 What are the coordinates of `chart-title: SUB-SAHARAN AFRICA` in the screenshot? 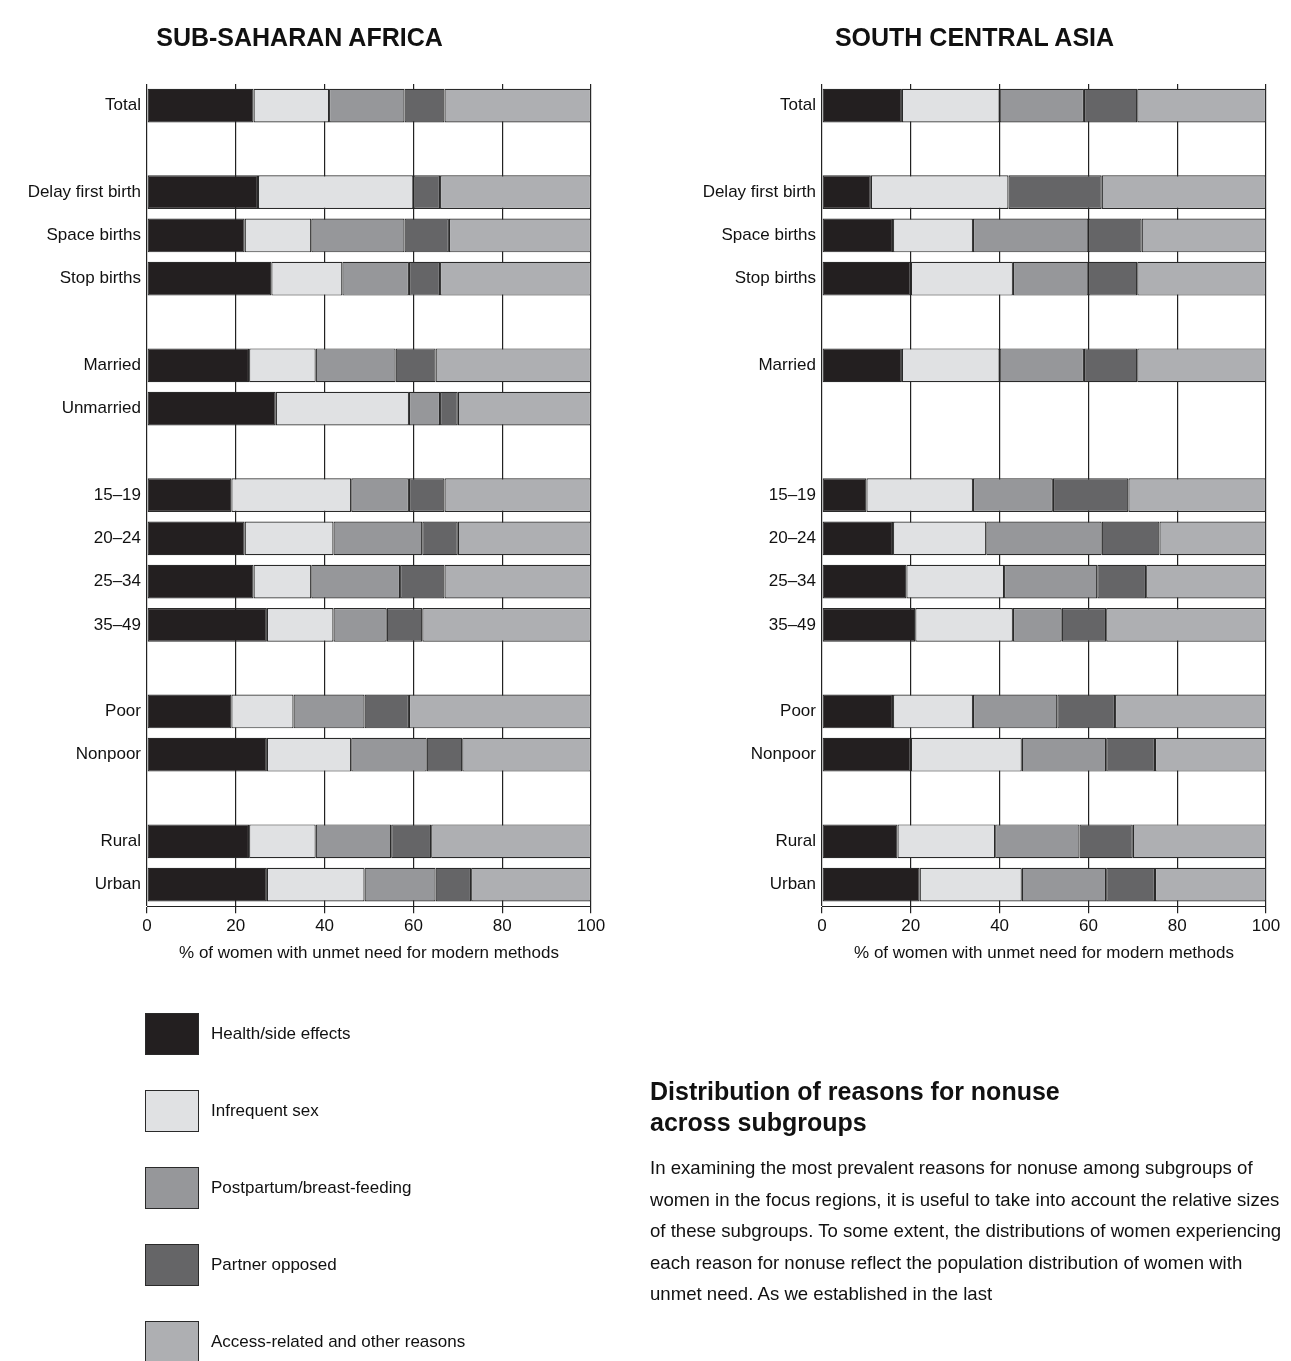 It's located at (299, 36).